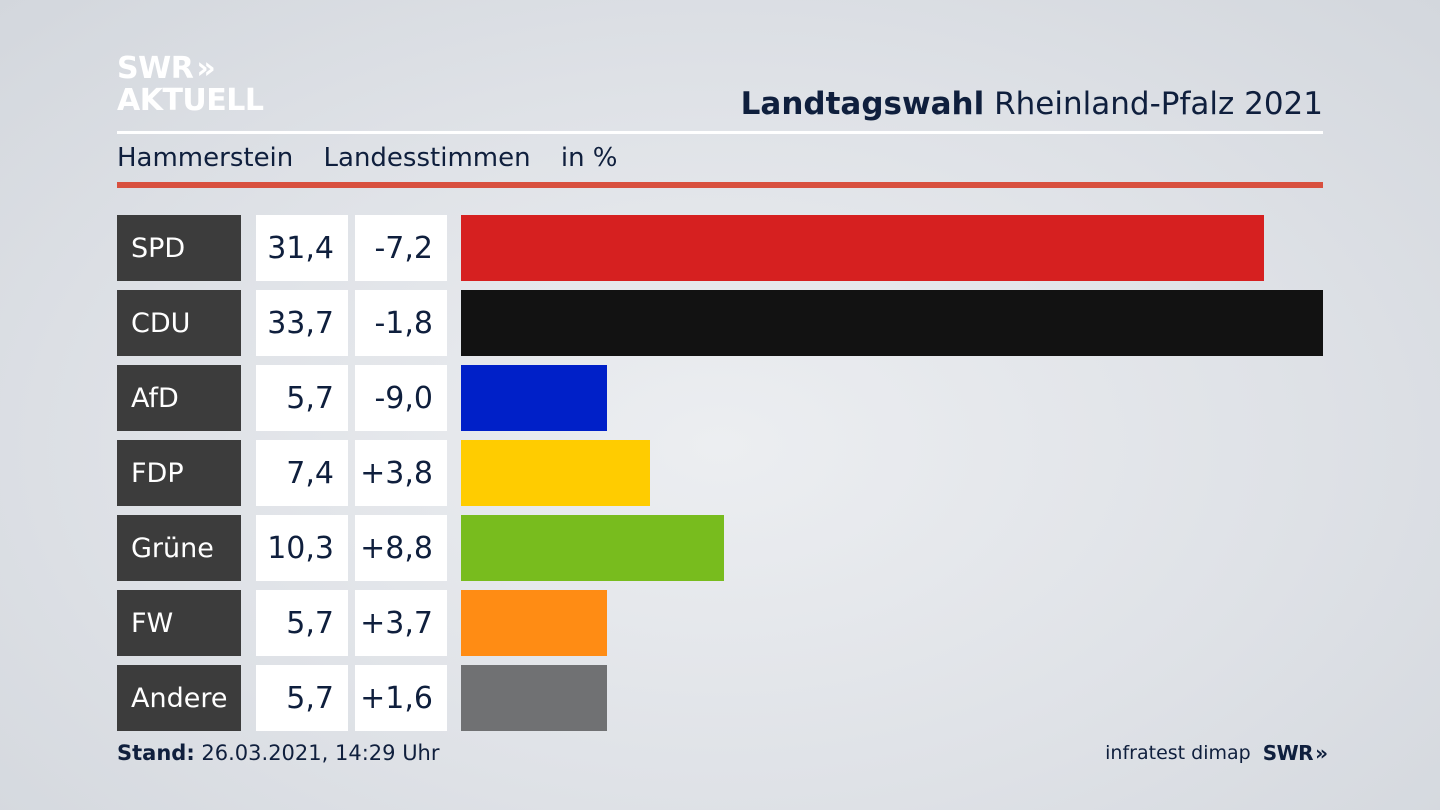  What do you see at coordinates (720, 132) in the screenshot?
I see `header-divider` at bounding box center [720, 132].